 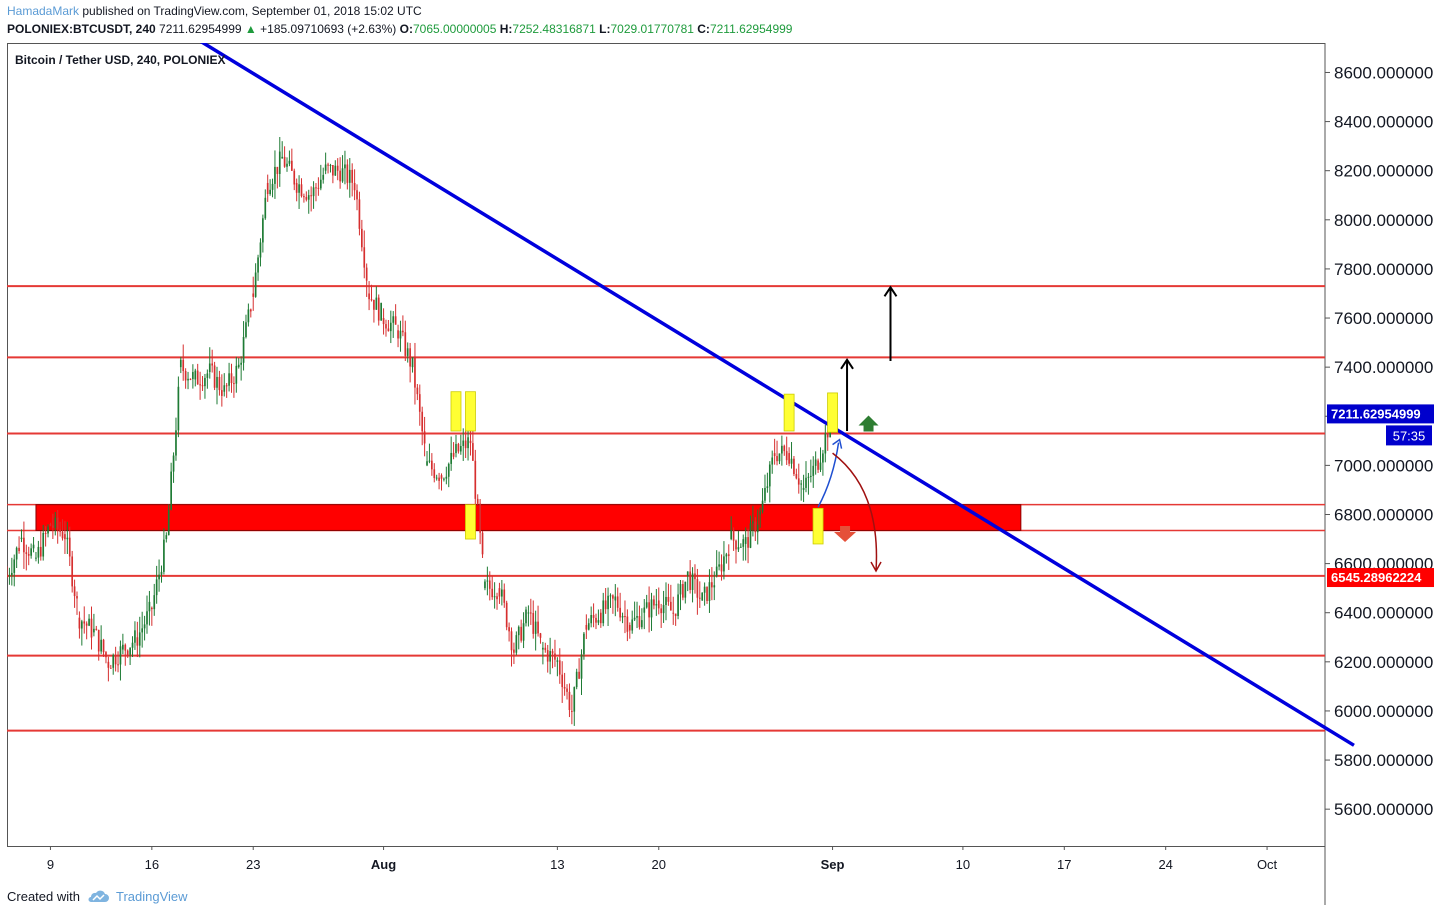 I want to click on tradingview-cloud-icon, so click(x=98, y=897).